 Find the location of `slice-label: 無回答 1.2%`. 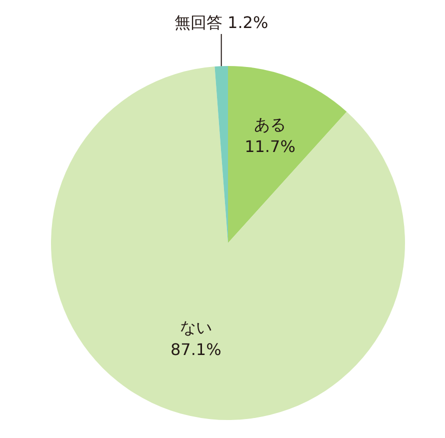

slice-label: 無回答 1.2% is located at coordinates (221, 22).